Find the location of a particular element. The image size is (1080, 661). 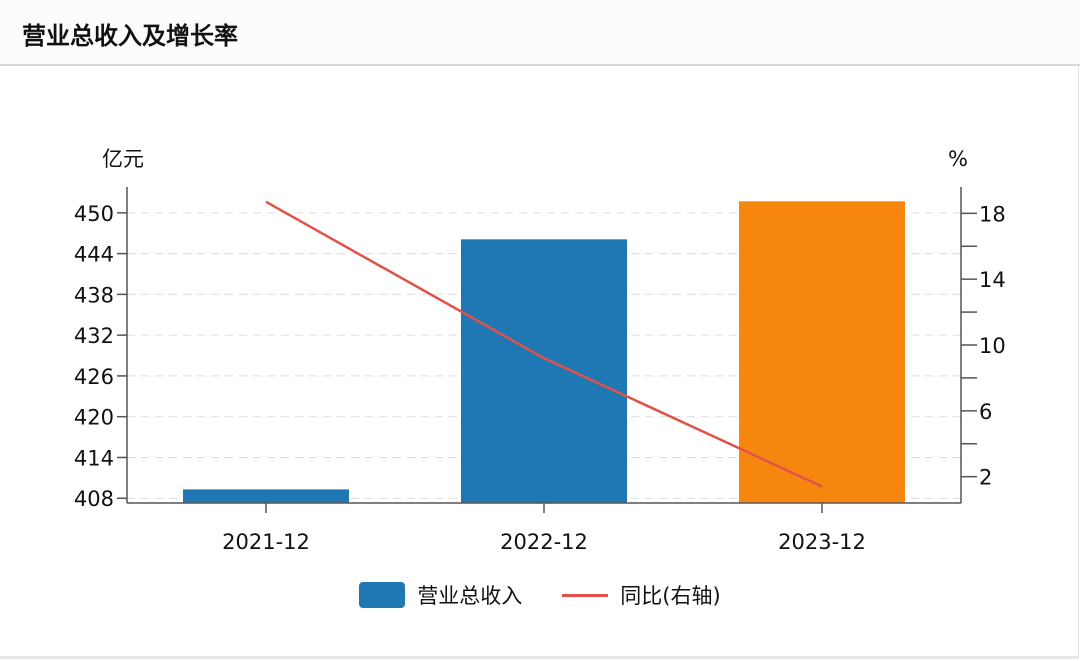

left-tick-label: 450 is located at coordinates (94, 214).